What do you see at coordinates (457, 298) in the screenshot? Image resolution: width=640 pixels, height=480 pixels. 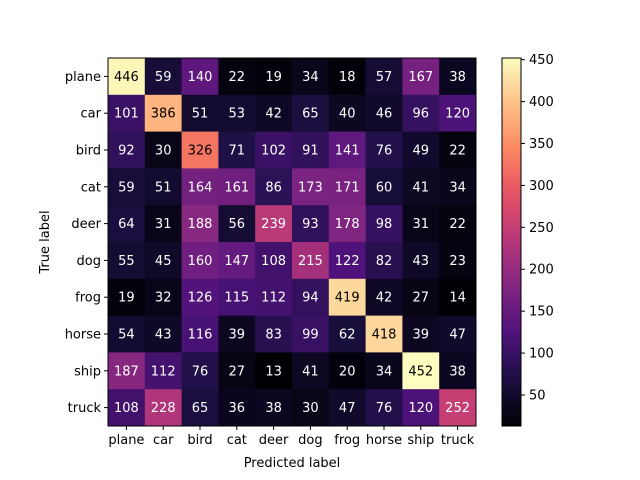 I see `cell-value-label: 14` at bounding box center [457, 298].